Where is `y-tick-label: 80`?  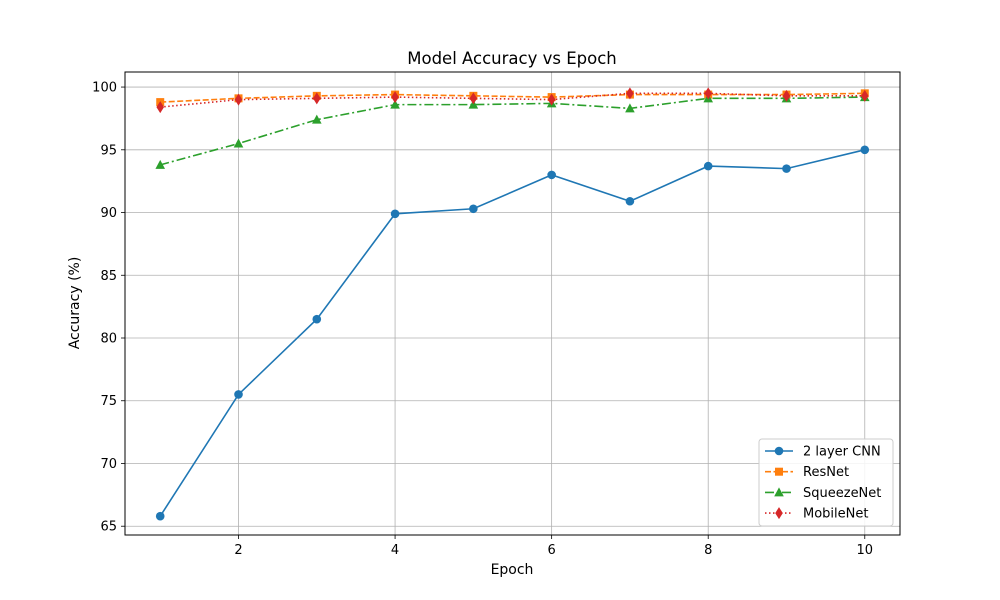
y-tick-label: 80 is located at coordinates (108, 339).